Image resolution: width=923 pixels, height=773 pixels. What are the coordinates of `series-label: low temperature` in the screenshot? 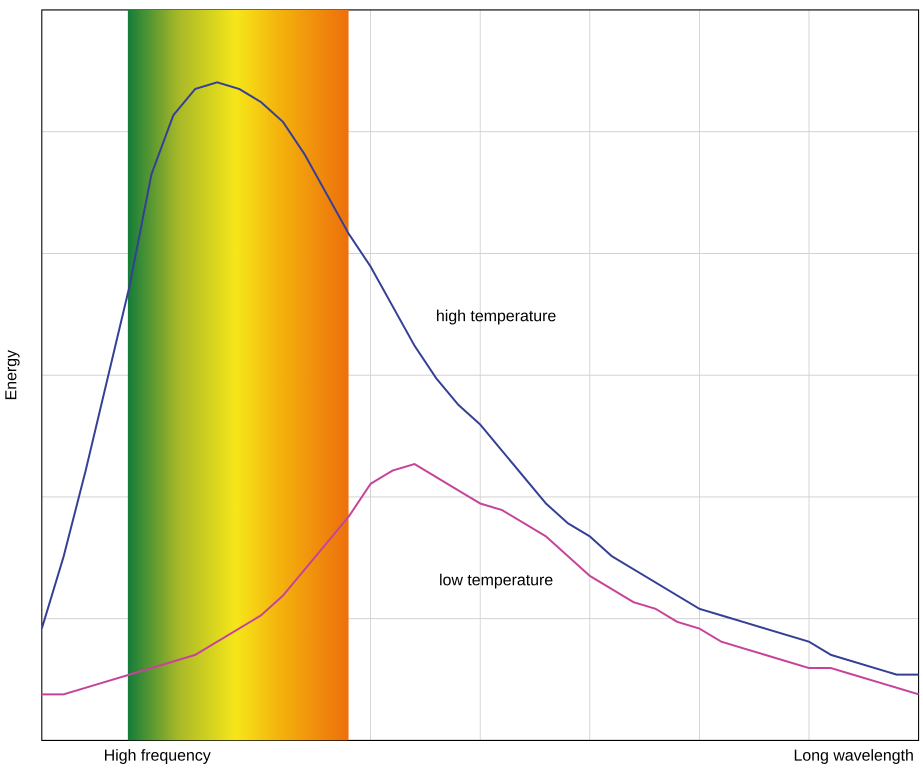 It's located at (496, 581).